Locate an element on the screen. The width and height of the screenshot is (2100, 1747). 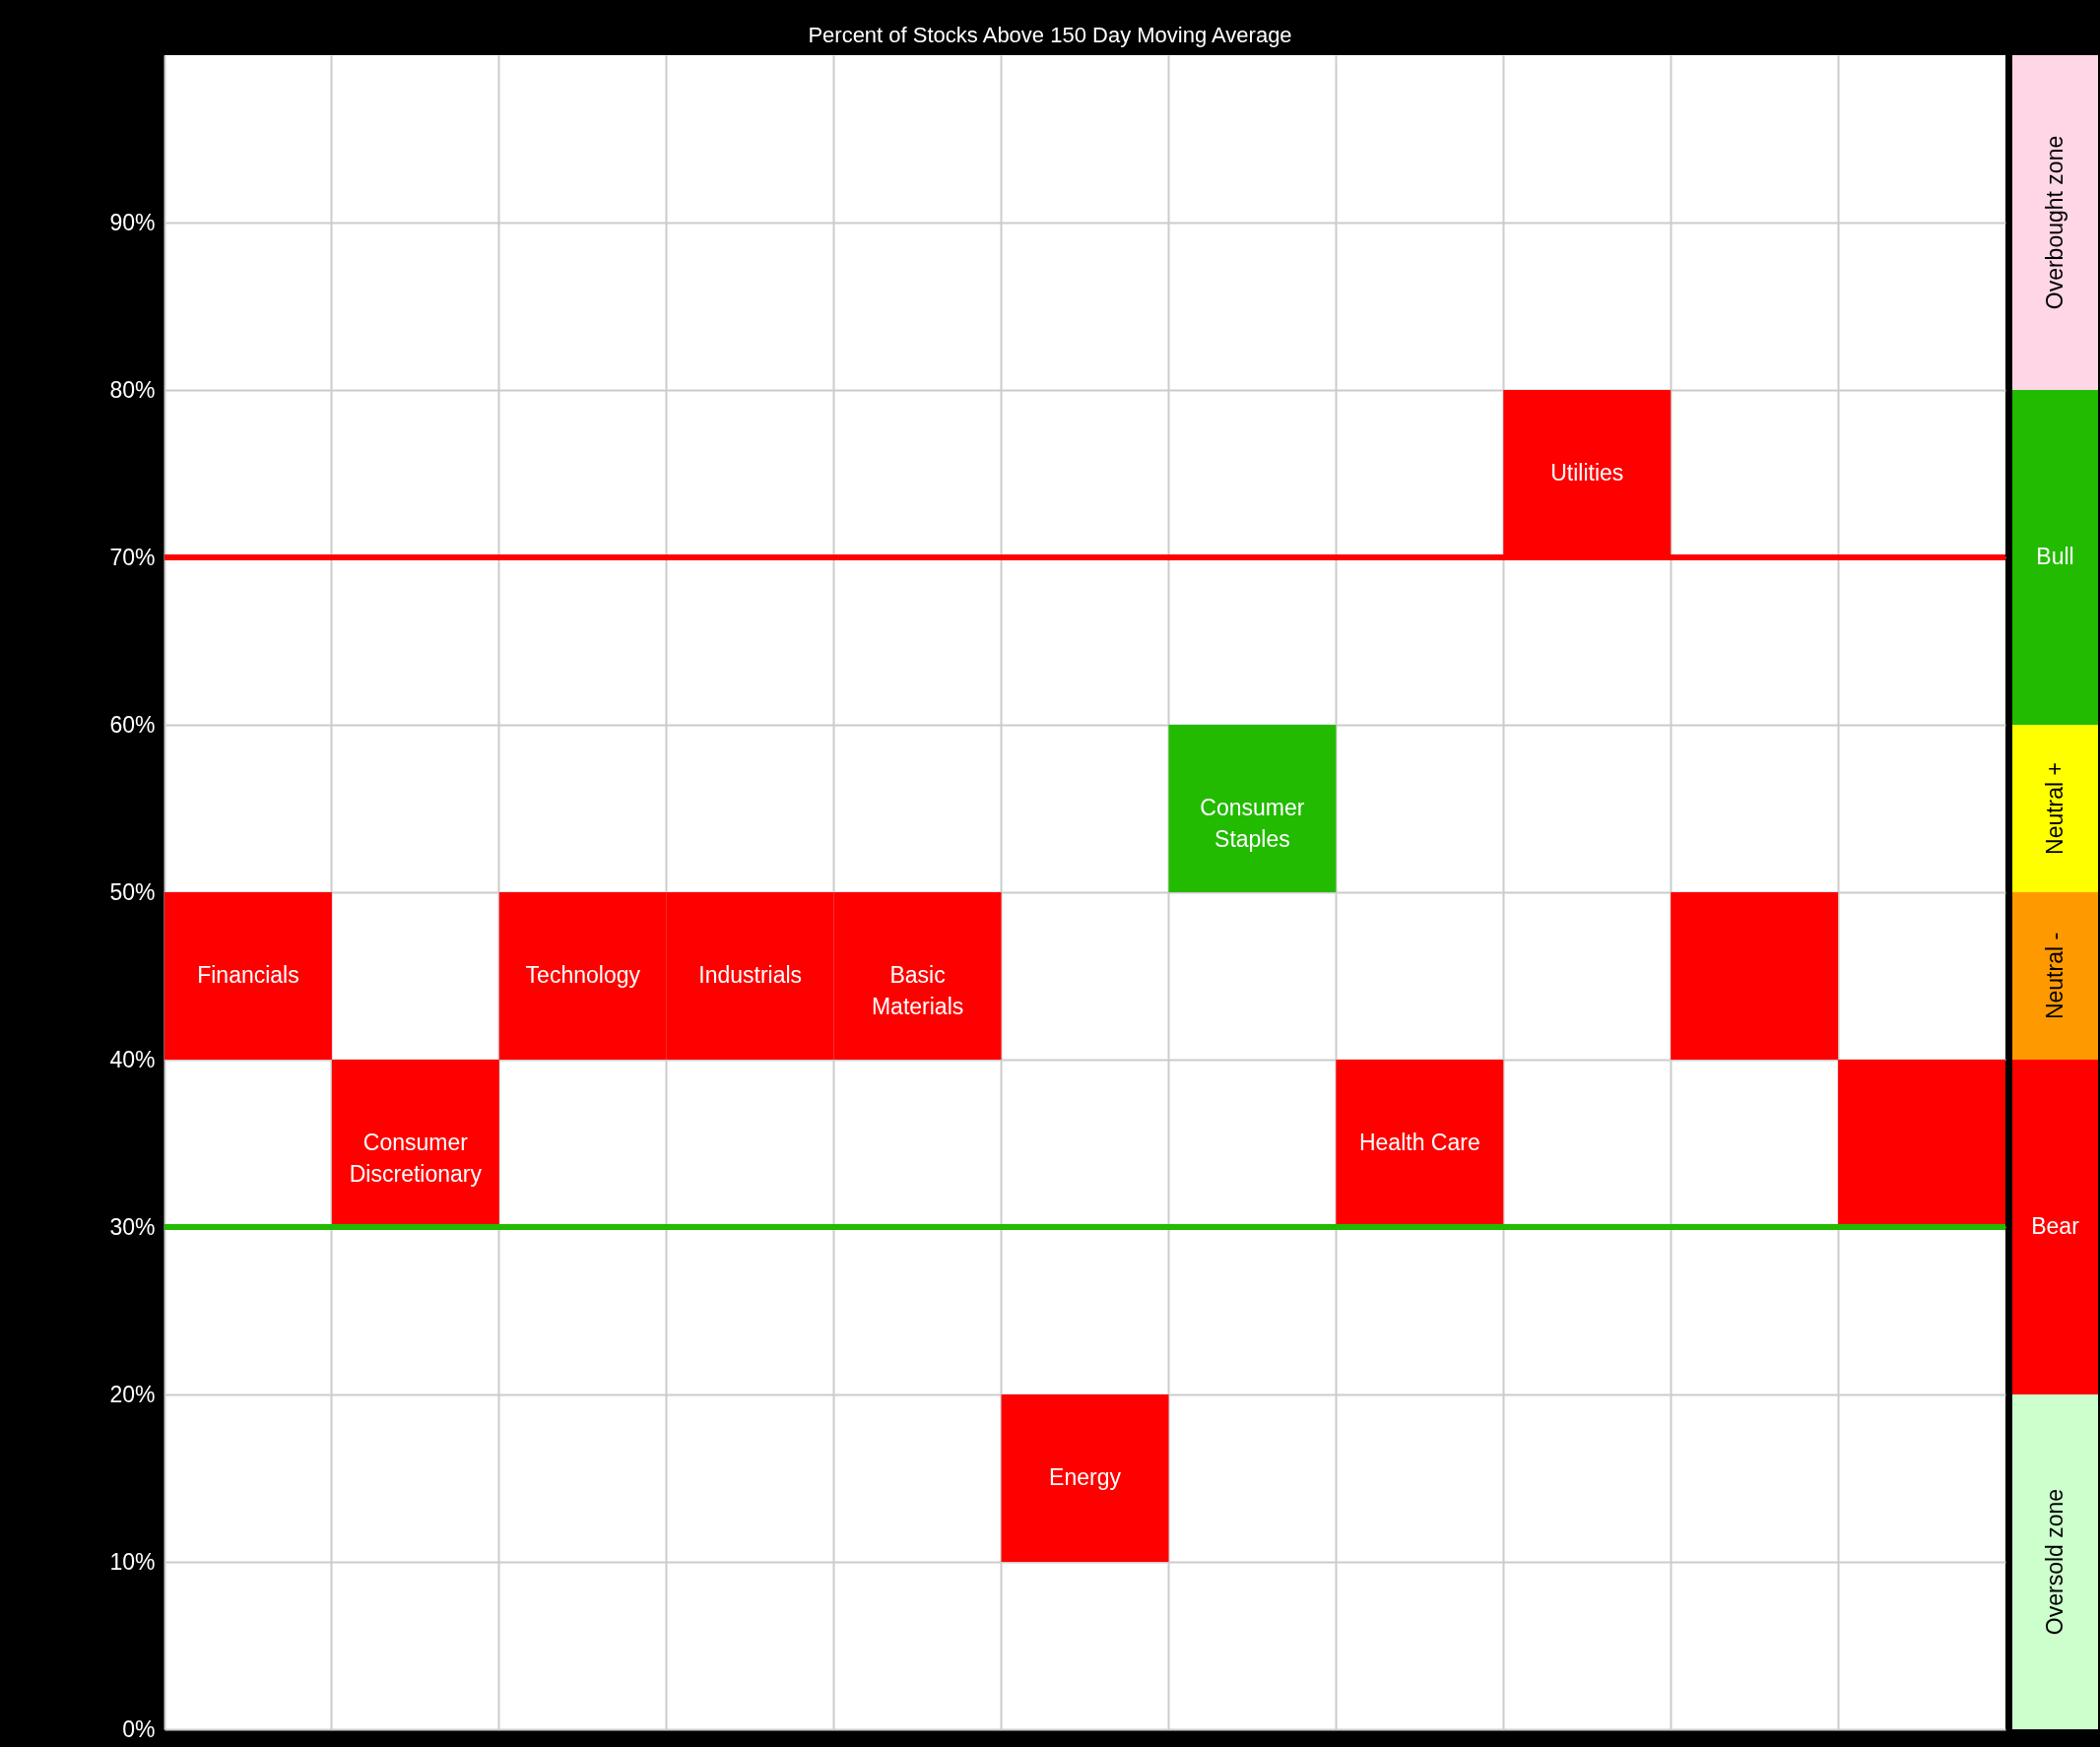
category-label: Technology is located at coordinates (582, 975).